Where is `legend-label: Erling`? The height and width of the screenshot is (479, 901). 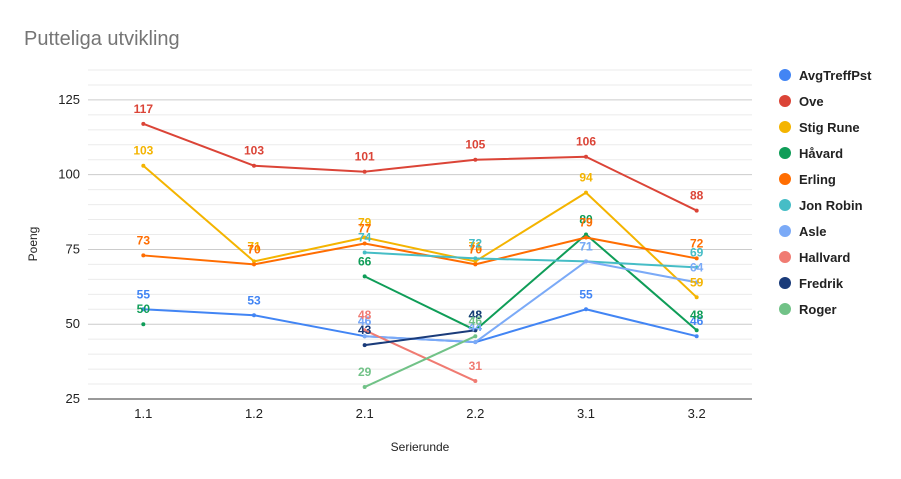 legend-label: Erling is located at coordinates (817, 179).